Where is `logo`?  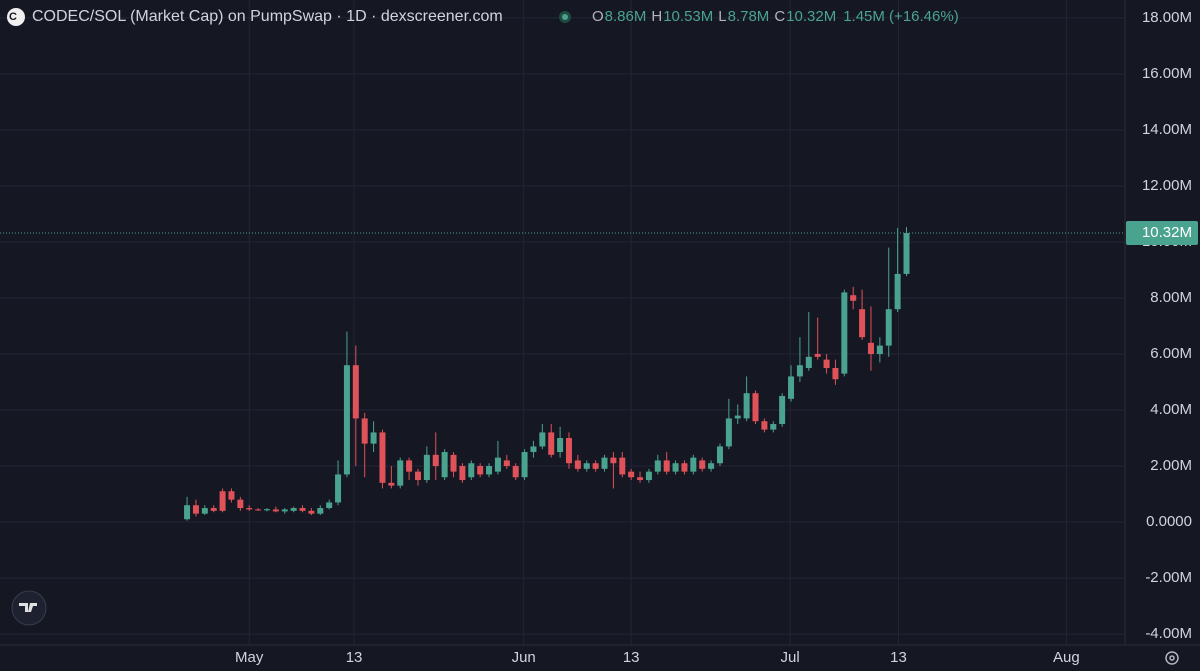
logo is located at coordinates (16, 17).